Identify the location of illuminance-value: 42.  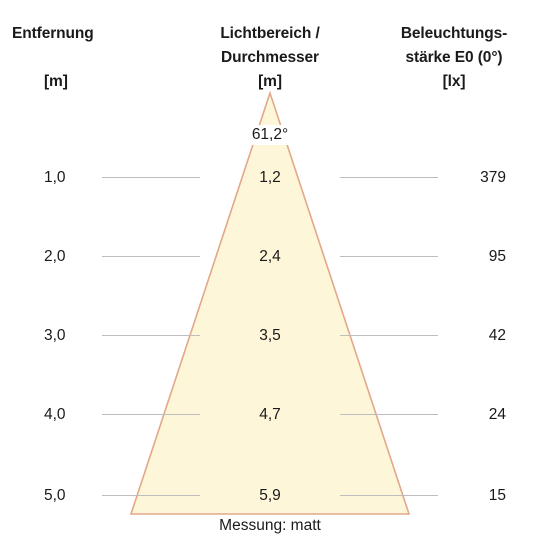
(497, 335).